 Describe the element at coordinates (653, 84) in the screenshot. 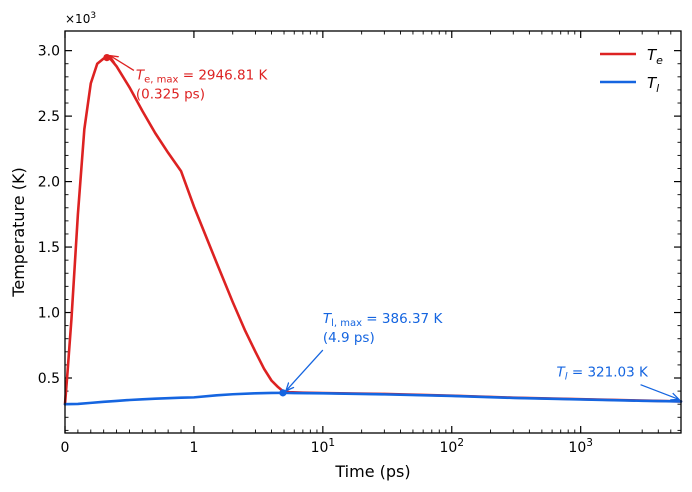

I see `legend-label-tl: Tl` at that location.